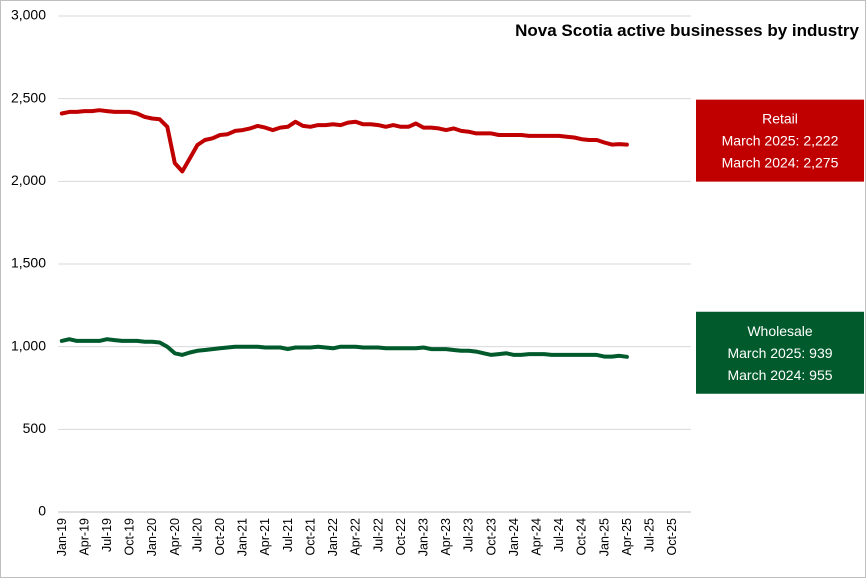 The image size is (866, 578). I want to click on y-tick-label: 1,500, so click(28, 263).